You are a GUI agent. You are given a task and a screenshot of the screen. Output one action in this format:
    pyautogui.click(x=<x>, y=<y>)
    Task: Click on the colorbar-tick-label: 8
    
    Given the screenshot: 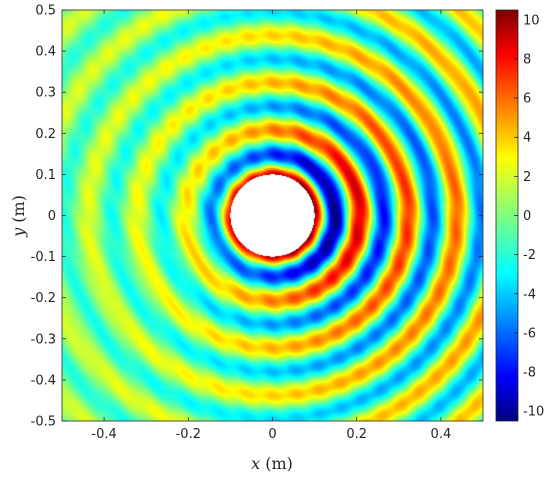 What is the action you would take?
    pyautogui.click(x=527, y=59)
    